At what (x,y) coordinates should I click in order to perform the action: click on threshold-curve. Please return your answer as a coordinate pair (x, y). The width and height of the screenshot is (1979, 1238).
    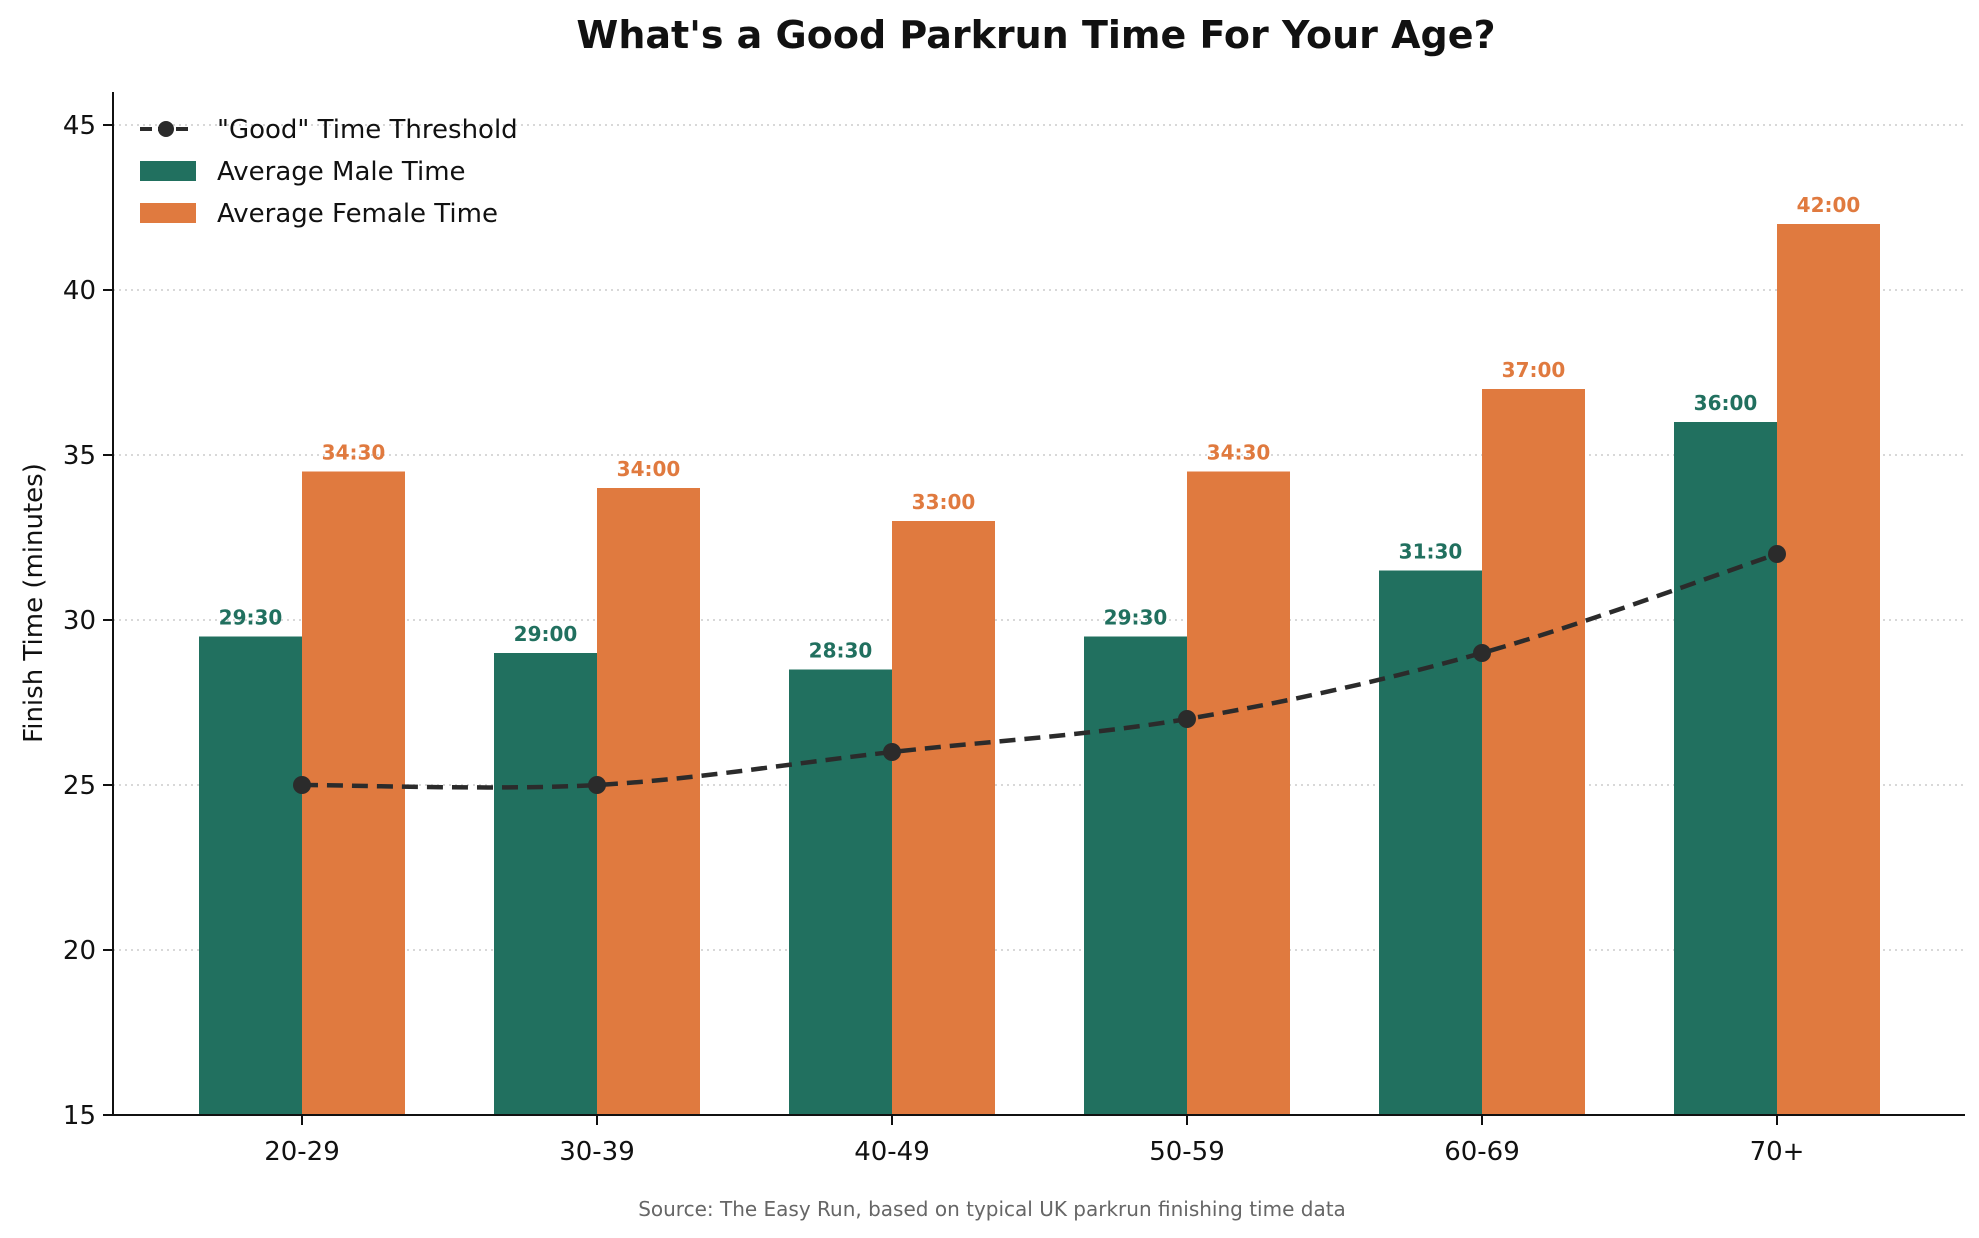
    Looking at the image, I should click on (1039, 670).